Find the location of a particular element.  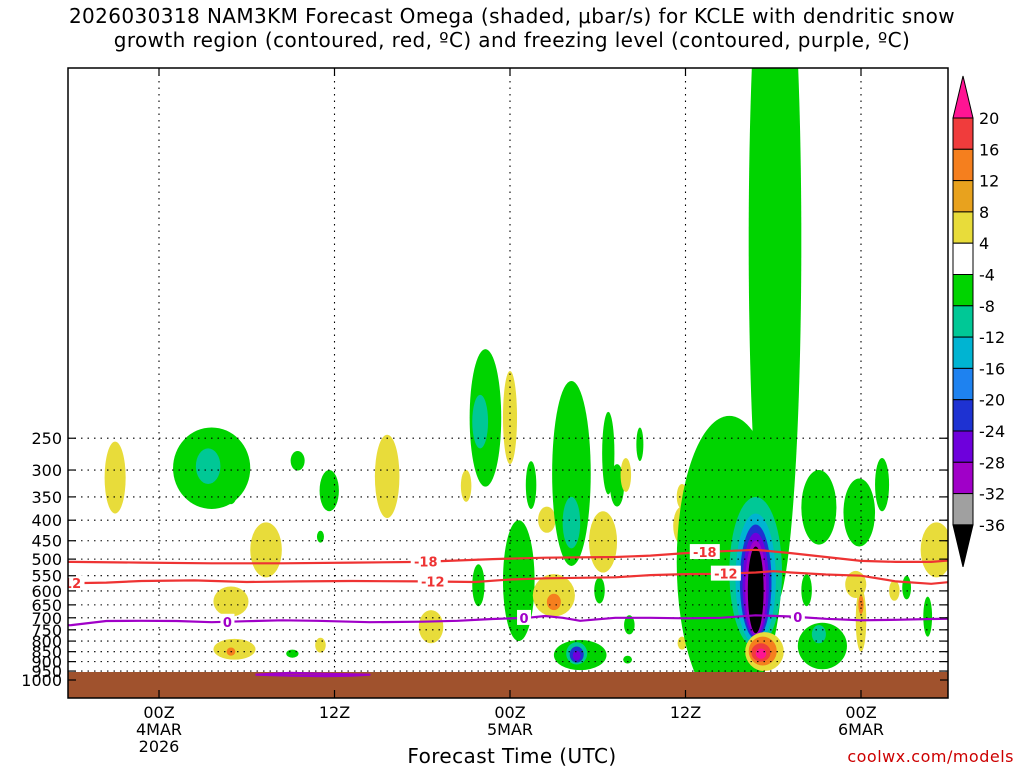

colorbar-bottom-arrow is located at coordinates (963, 546).